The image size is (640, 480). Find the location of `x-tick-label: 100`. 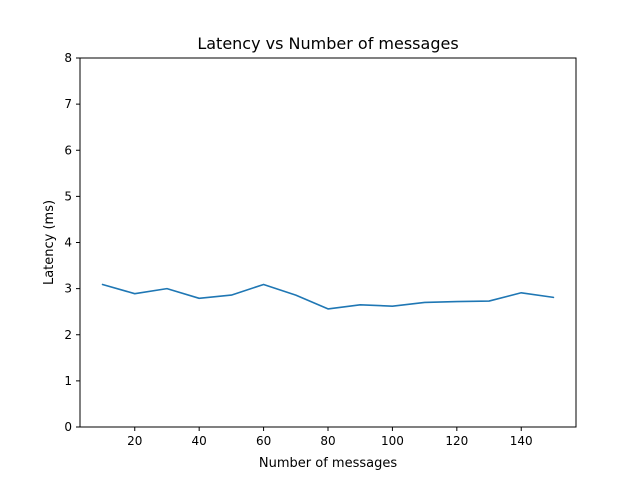

x-tick-label: 100 is located at coordinates (392, 441).